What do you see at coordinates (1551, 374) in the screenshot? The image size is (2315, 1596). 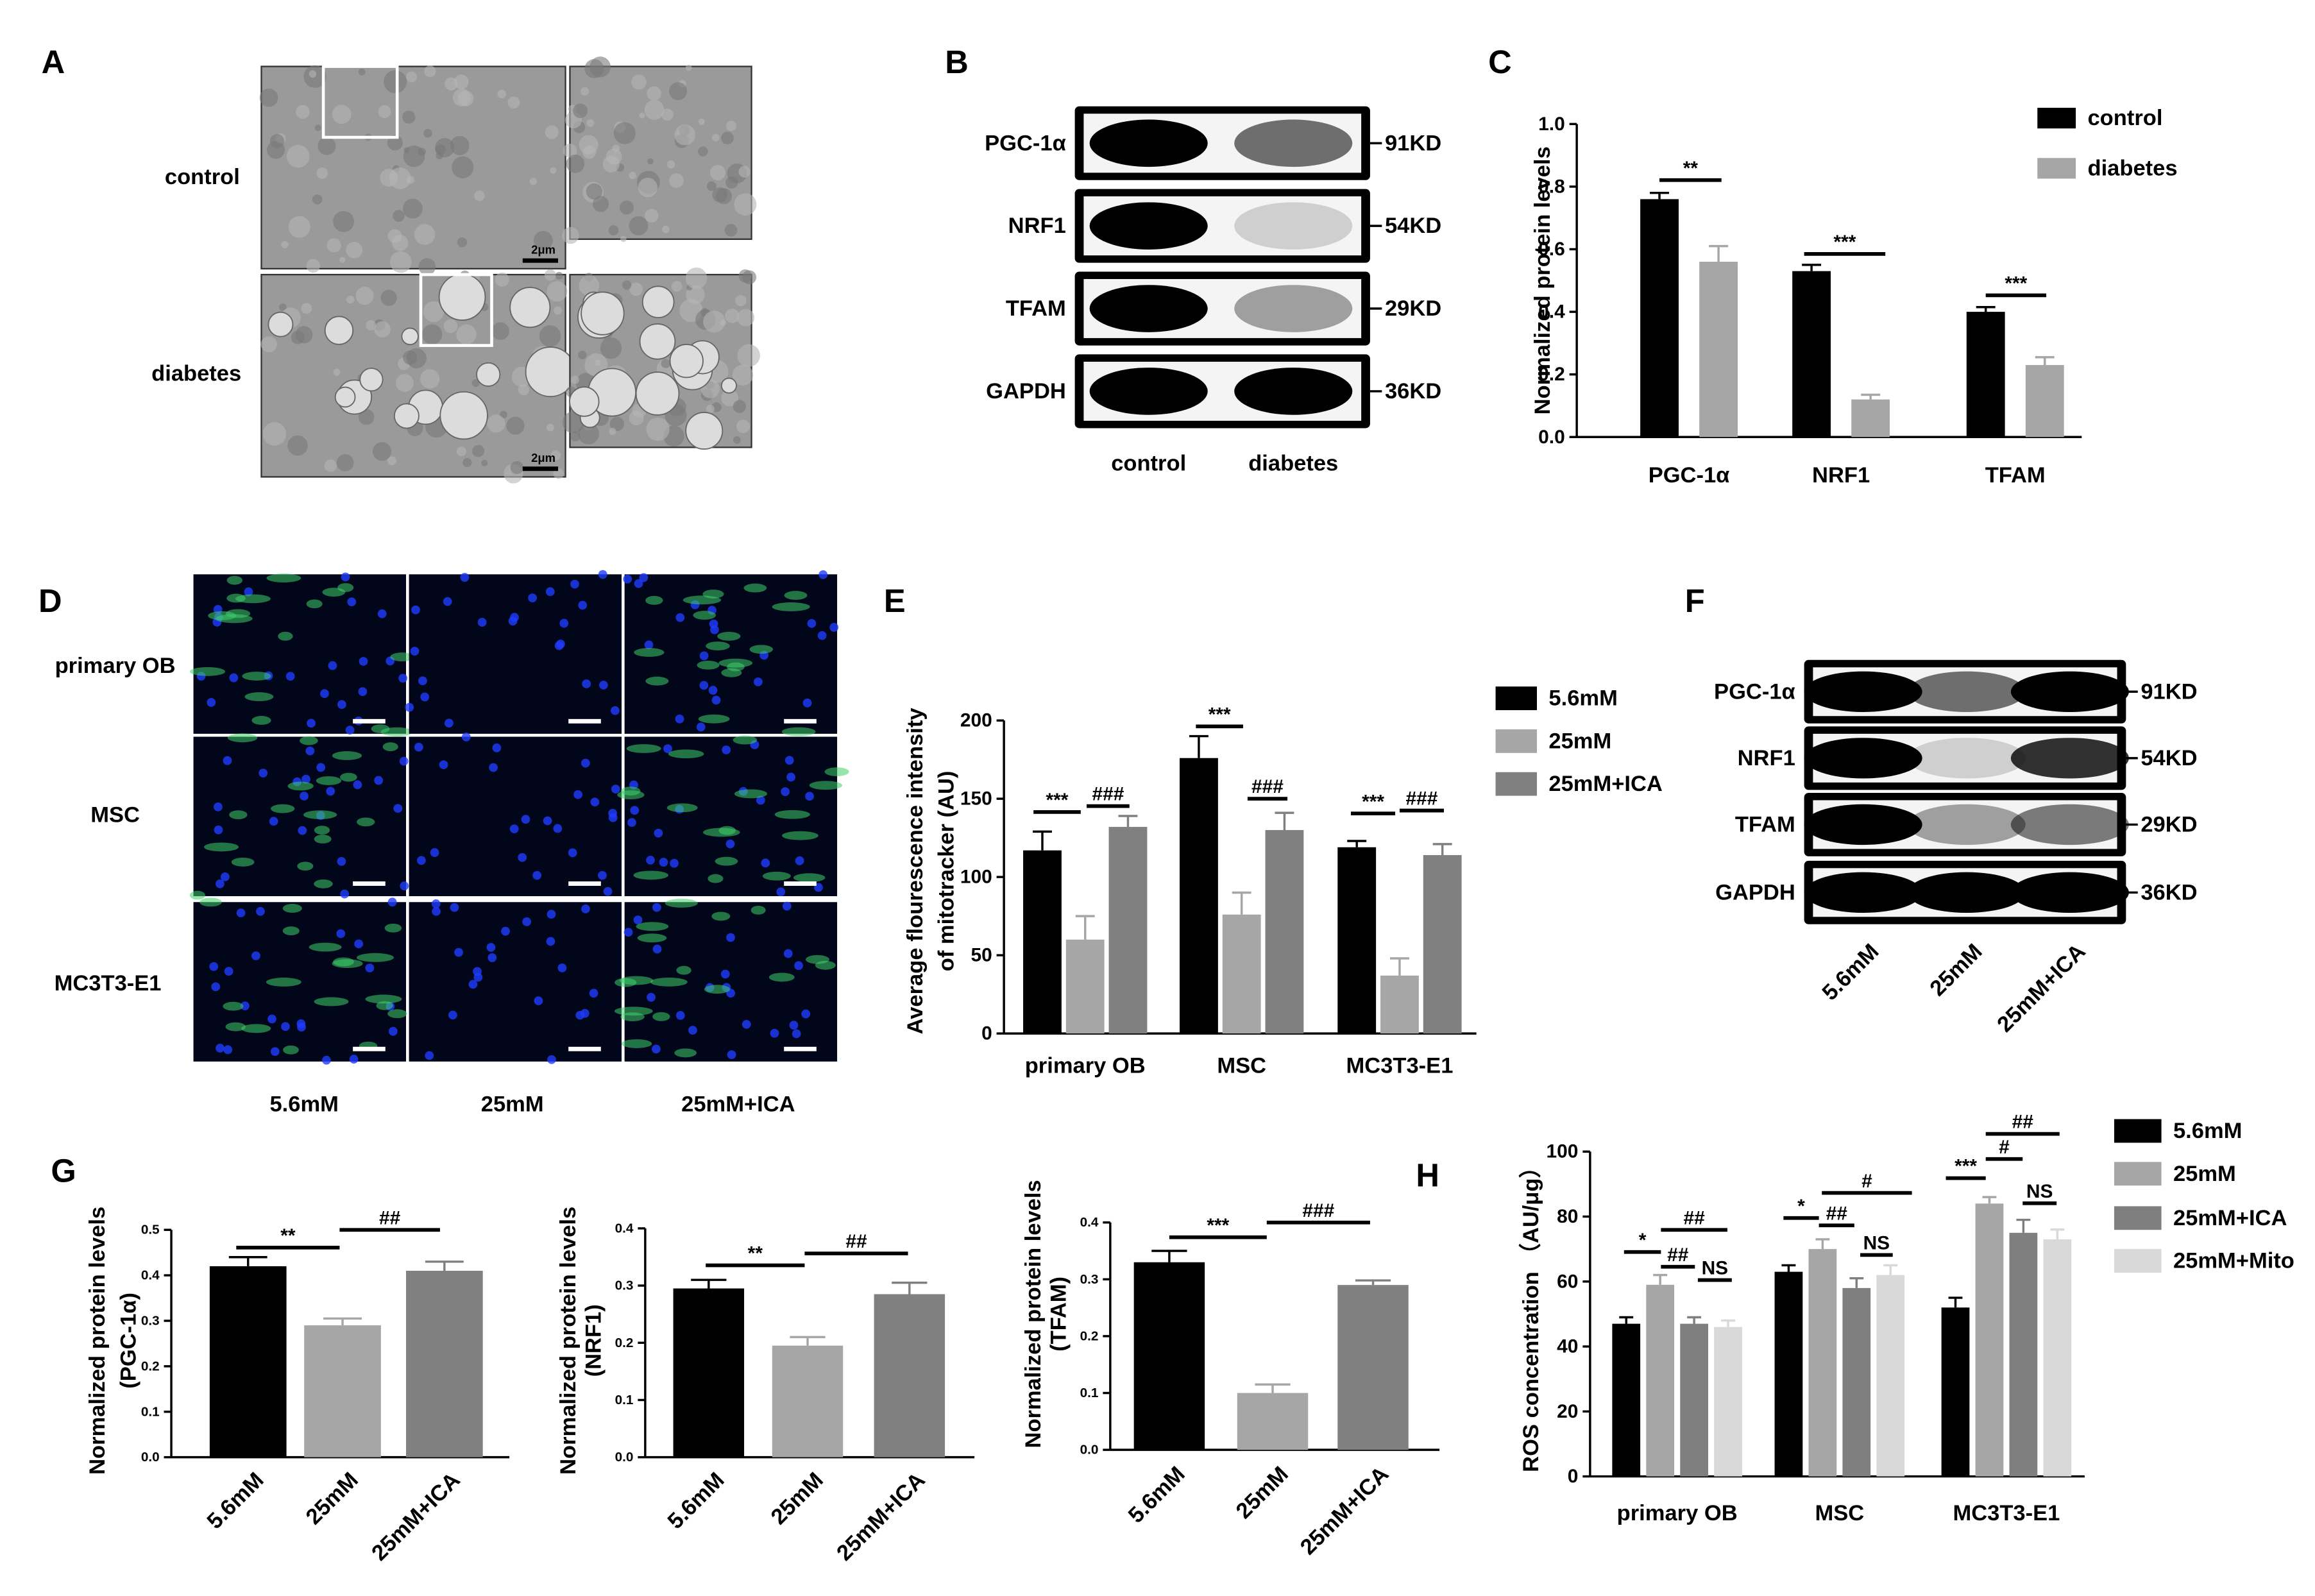 I see `y-tick-label: 0.2` at bounding box center [1551, 374].